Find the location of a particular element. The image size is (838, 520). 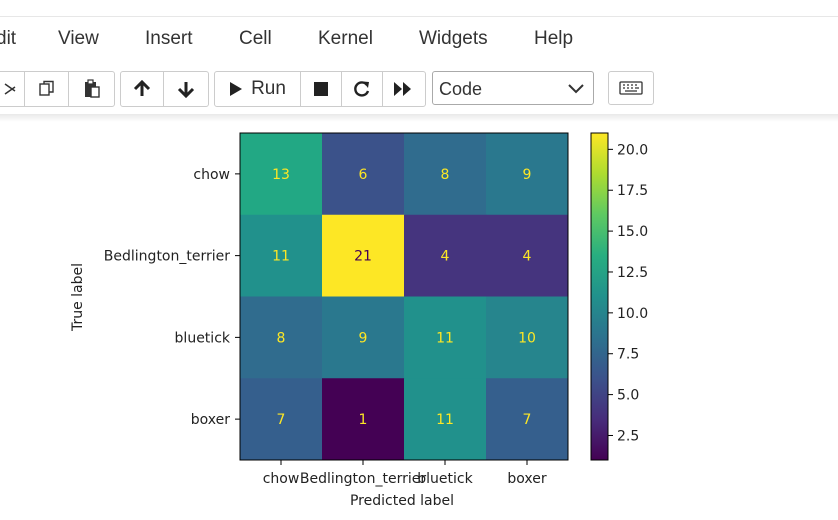

move-button-group is located at coordinates (164, 89).